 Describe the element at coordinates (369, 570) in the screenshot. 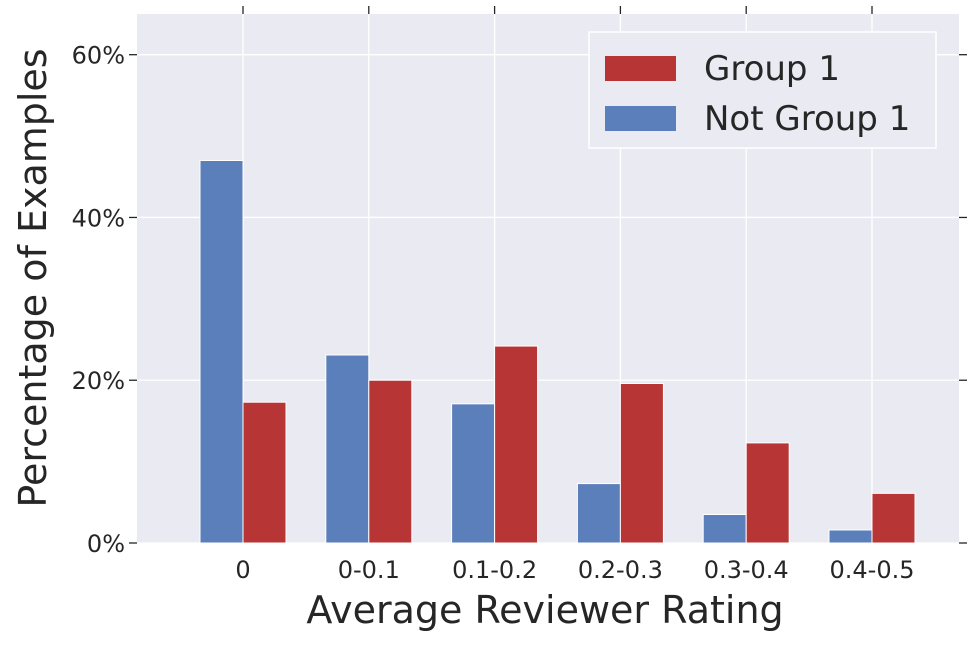

I see `x-tick-label: 0-0.1` at that location.